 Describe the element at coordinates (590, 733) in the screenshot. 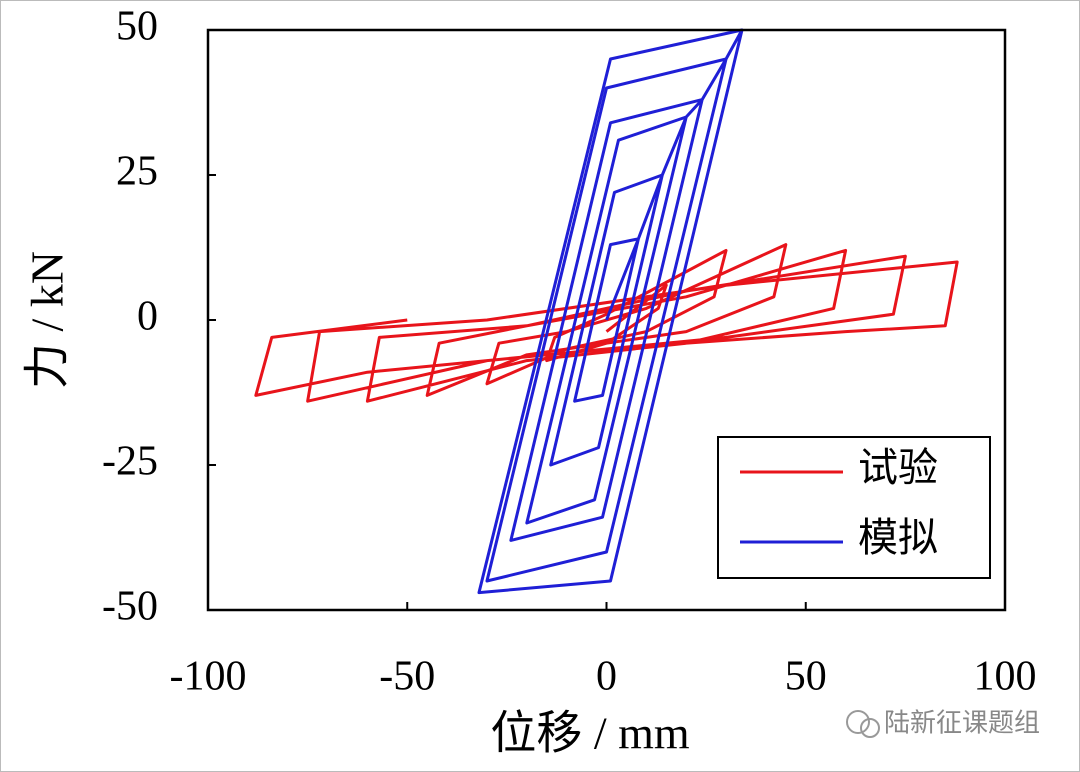

I see `x-axis-label: 位移 / mm` at that location.